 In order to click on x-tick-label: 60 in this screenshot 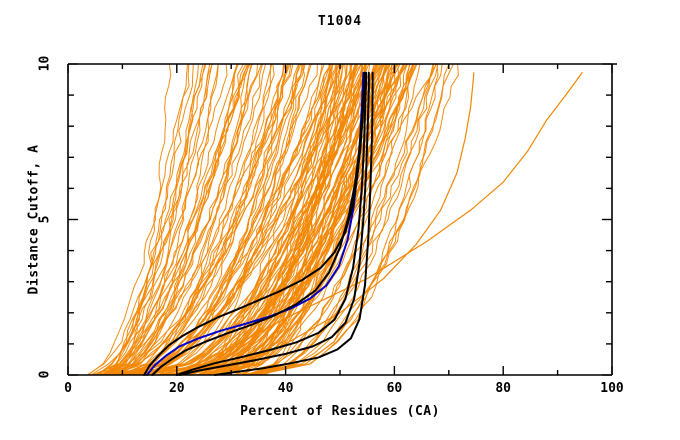, I will do `click(394, 388)`.